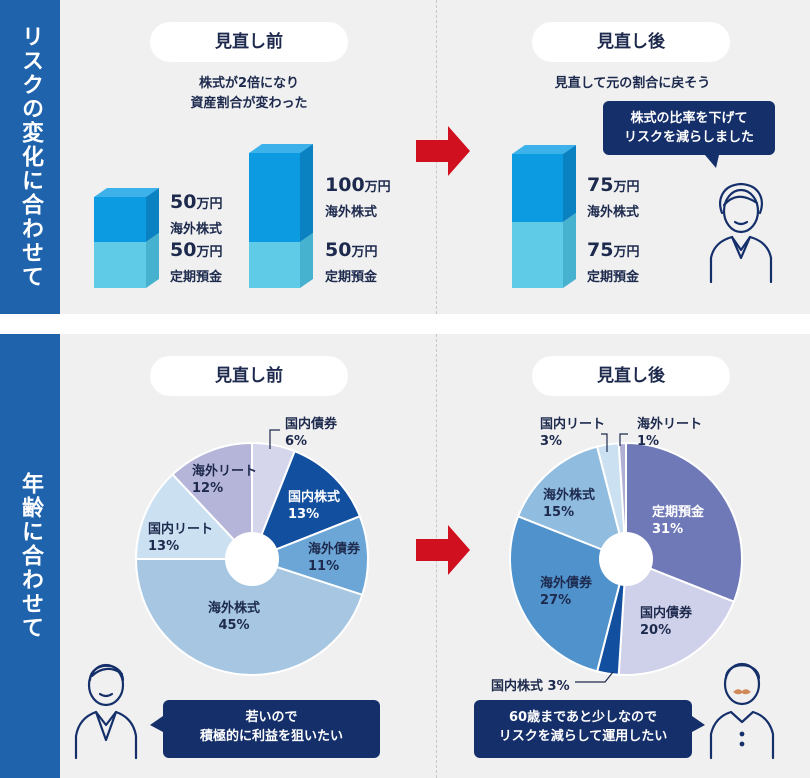 The image size is (810, 778). What do you see at coordinates (678, 521) in the screenshot?
I see `label-after-deposit: 定期預金 31%` at bounding box center [678, 521].